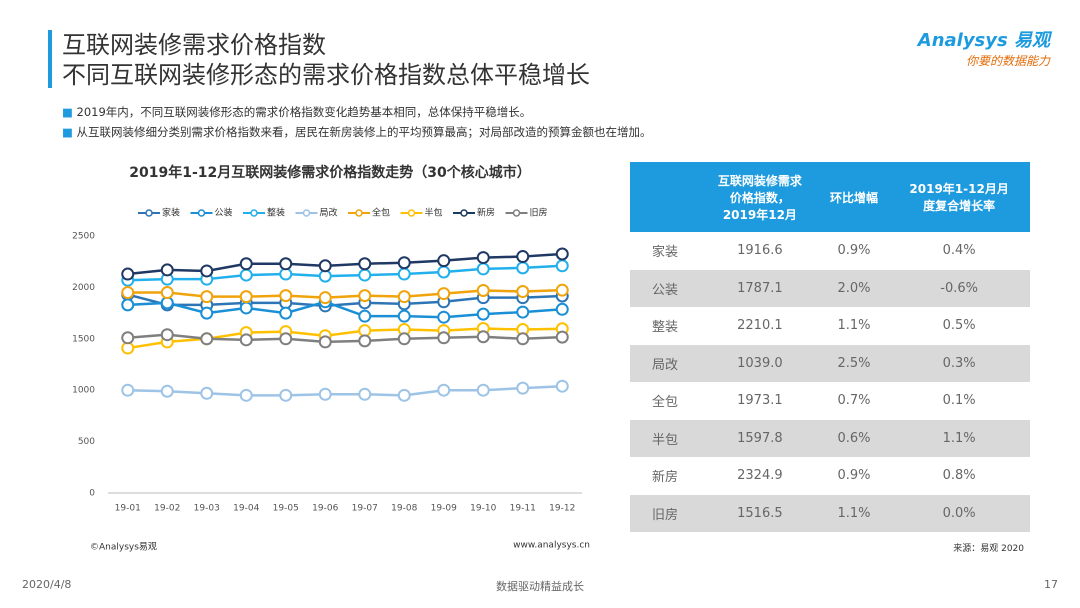 The height and width of the screenshot is (608, 1080). Describe the element at coordinates (539, 213) in the screenshot. I see `legend-label: 旧房` at that location.